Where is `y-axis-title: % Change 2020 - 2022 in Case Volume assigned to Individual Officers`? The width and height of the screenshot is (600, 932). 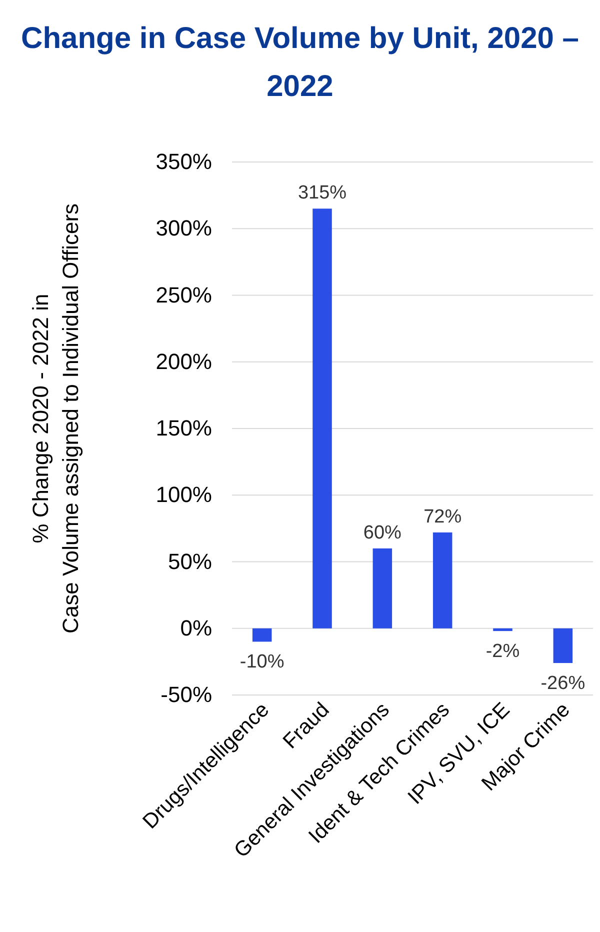
y-axis-title: % Change 2020 - 2022 in Case Volume assigned to Individual Officers is located at coordinates (55, 418).